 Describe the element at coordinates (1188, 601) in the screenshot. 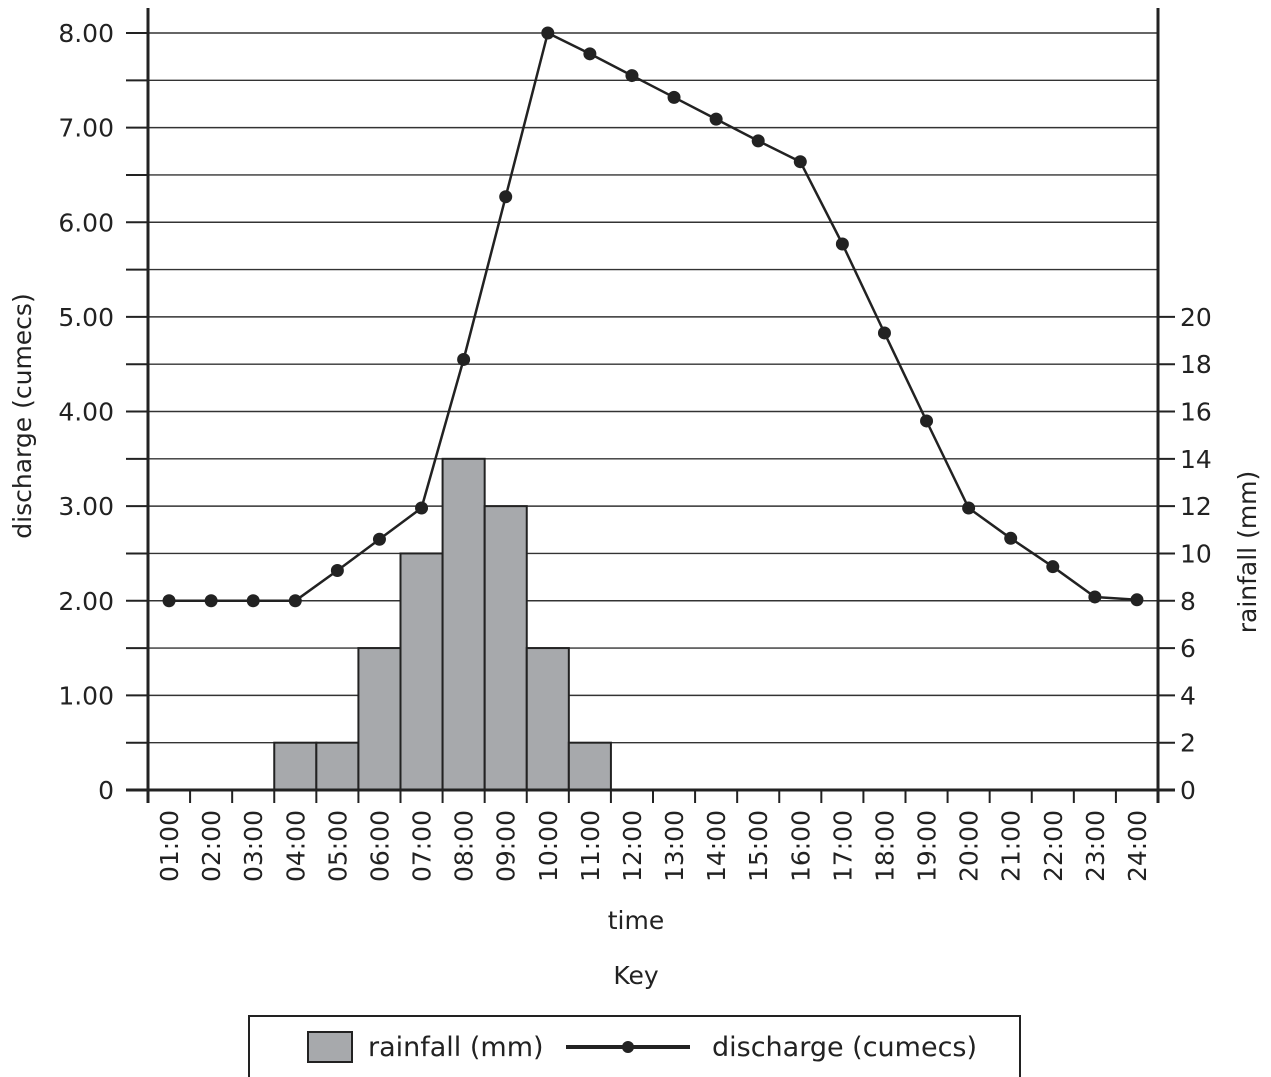

I see `right-tick-label: 8` at that location.